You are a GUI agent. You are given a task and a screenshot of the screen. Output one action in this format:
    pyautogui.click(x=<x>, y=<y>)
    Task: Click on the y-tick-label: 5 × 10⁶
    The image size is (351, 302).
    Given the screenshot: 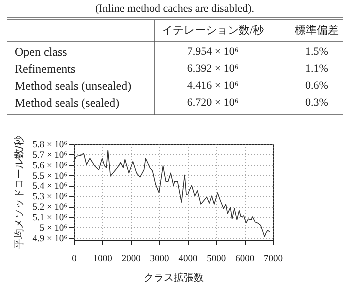 What is the action you would take?
    pyautogui.click(x=54, y=229)
    